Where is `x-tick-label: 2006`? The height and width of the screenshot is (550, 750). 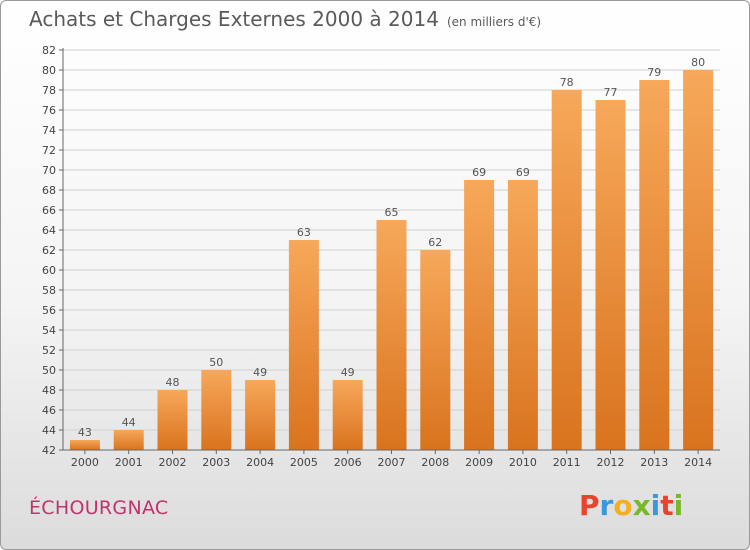
x-tick-label: 2006 is located at coordinates (348, 462).